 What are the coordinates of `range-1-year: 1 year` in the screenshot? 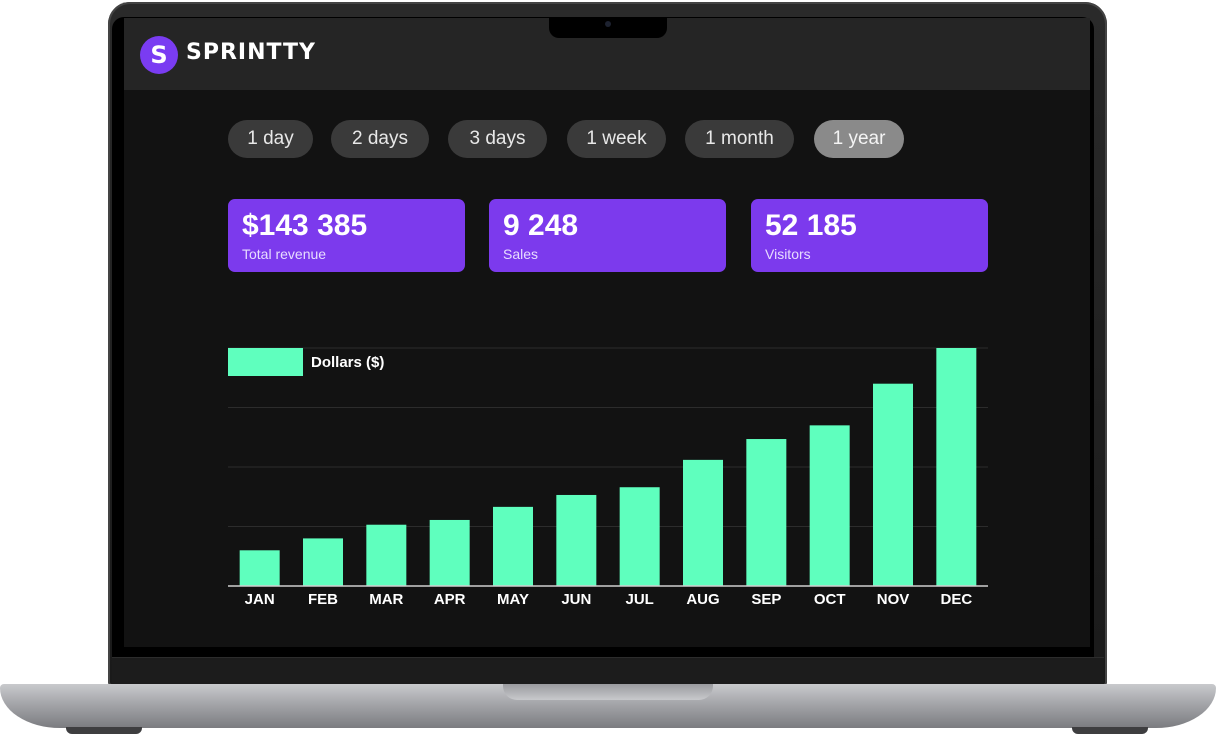 It's located at (859, 139).